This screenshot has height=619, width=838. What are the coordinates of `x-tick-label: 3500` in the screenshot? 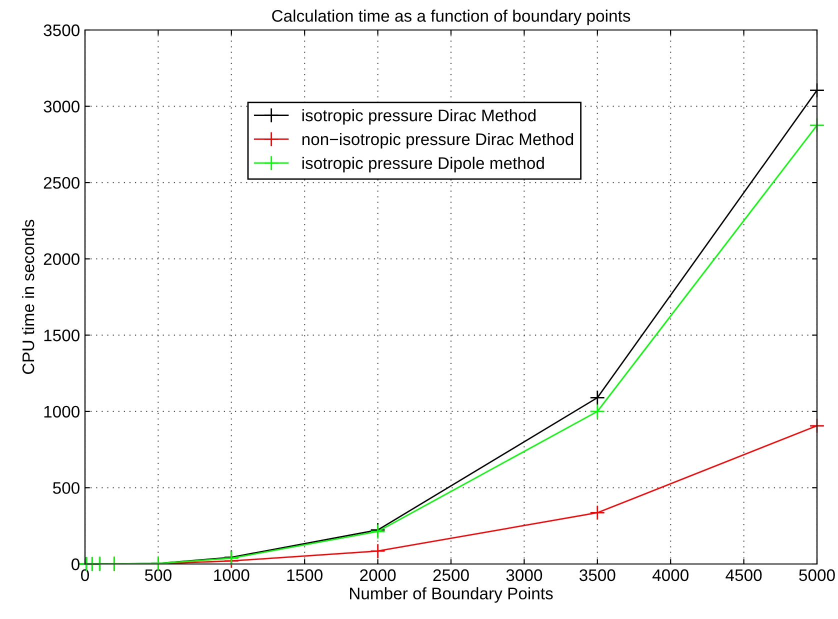 It's located at (598, 575).